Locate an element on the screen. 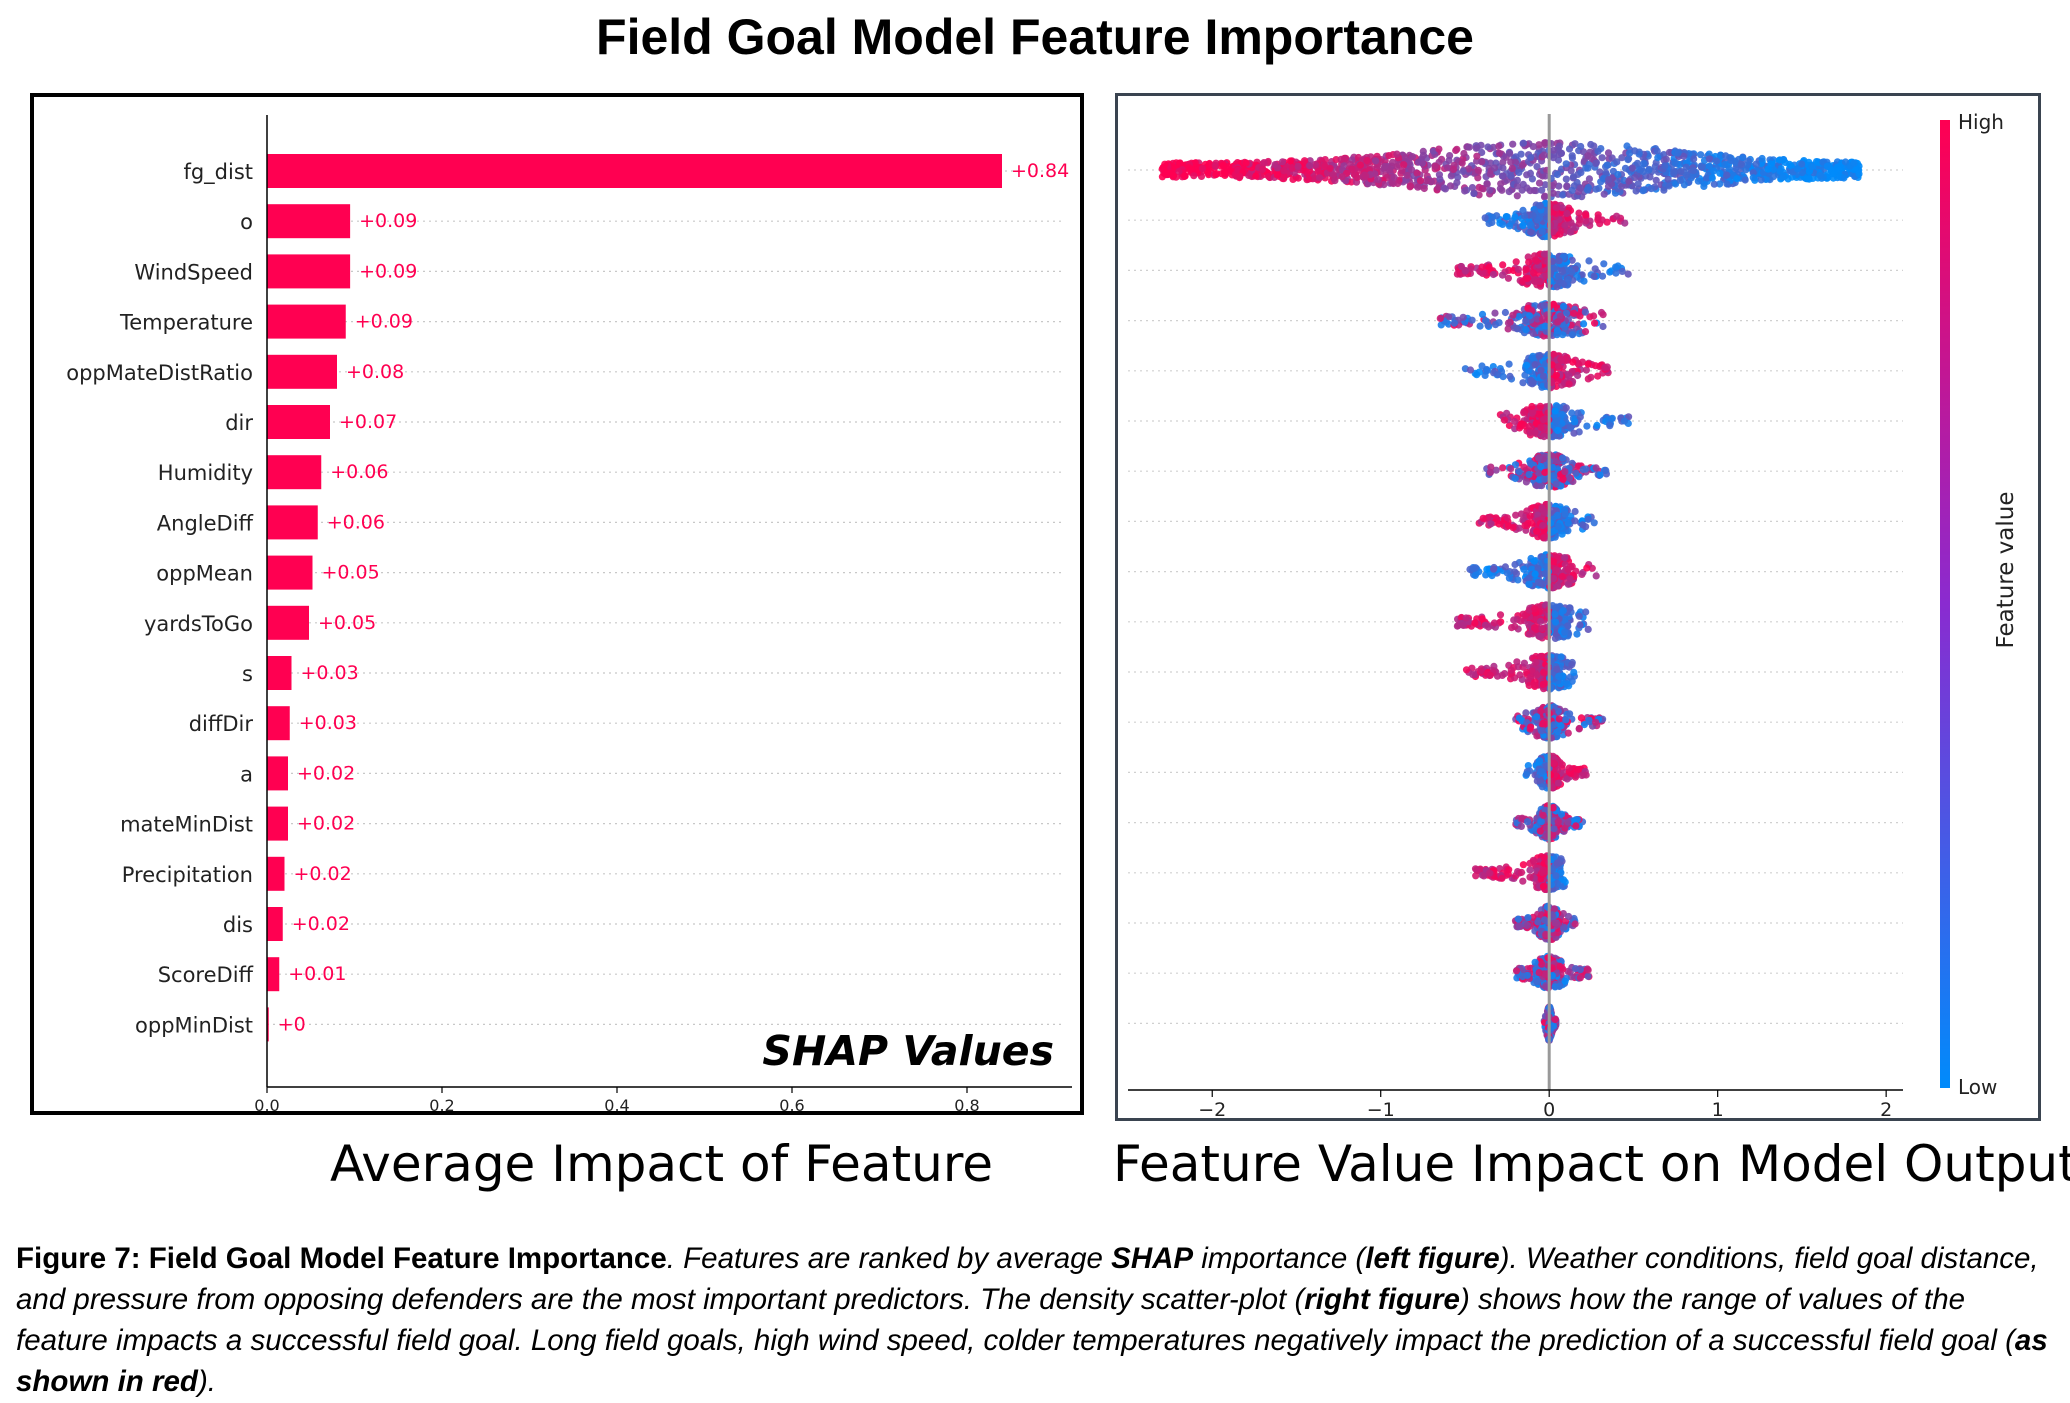 This screenshot has width=2070, height=1403. value-label: +0.08 is located at coordinates (375, 372).